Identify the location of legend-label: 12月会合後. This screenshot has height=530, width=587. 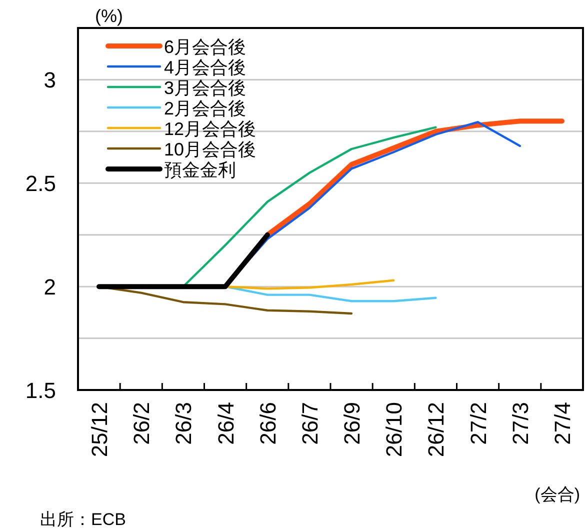
(210, 129).